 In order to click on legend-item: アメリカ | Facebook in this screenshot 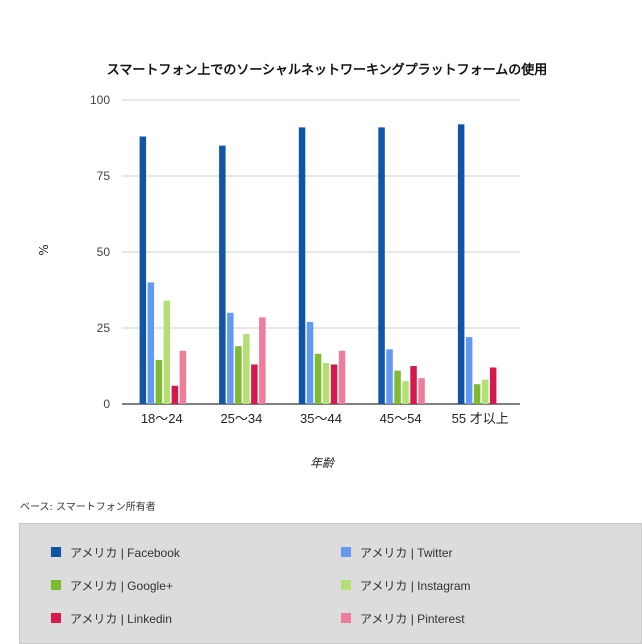, I will do `click(115, 552)`.